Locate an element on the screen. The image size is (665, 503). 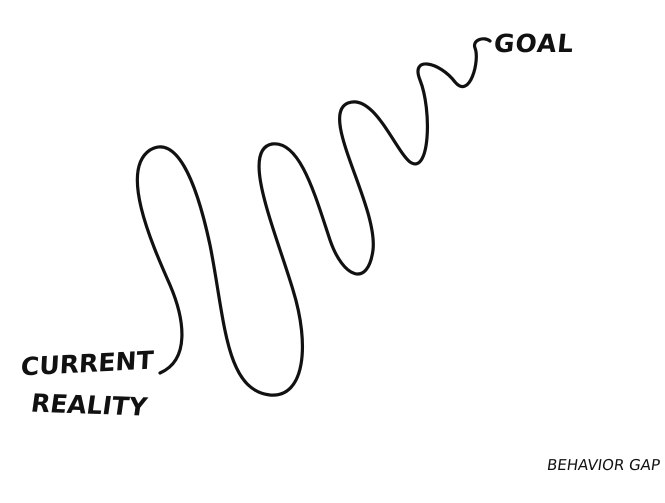
reality-label-line2: Reality is located at coordinates (91, 406).